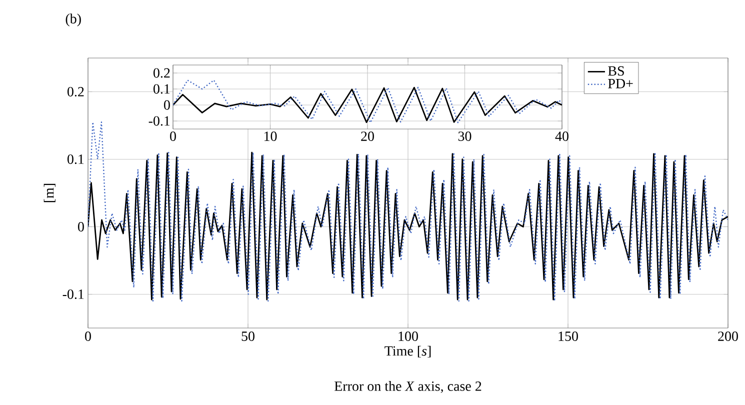  I want to click on text: (b), so click(73, 20).